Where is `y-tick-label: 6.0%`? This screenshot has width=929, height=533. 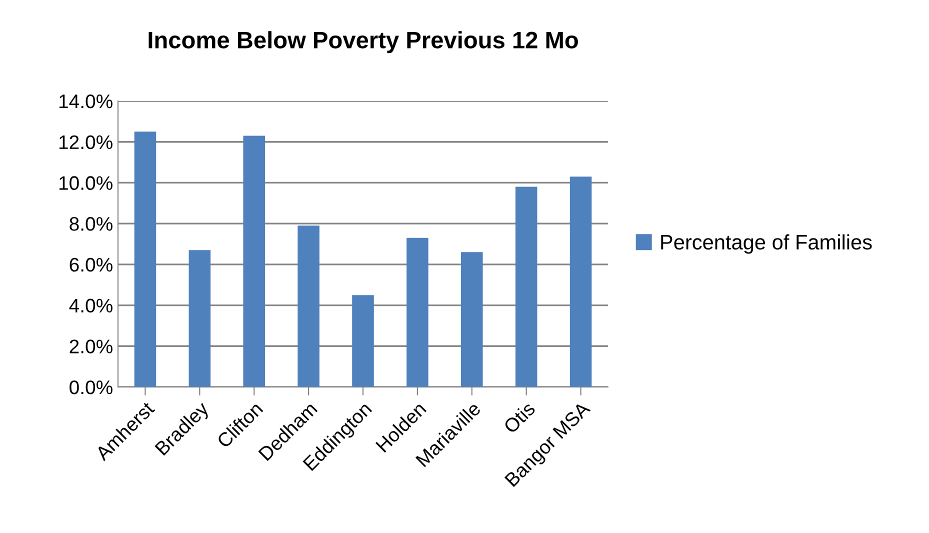 y-tick-label: 6.0% is located at coordinates (91, 265).